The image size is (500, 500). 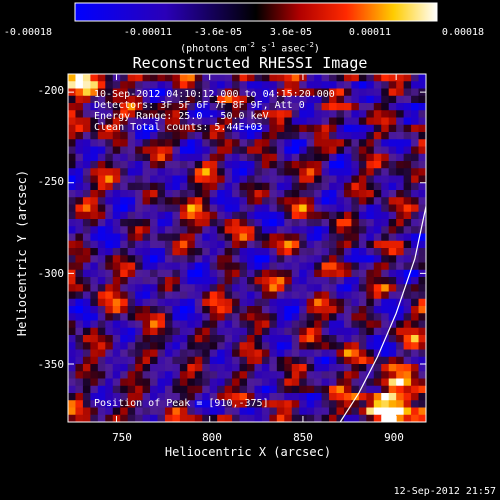 What do you see at coordinates (214, 94) in the screenshot?
I see `annotation-time-range: 10-Sep-2012 04:10:12.000 to 04:15:20.000` at bounding box center [214, 94].